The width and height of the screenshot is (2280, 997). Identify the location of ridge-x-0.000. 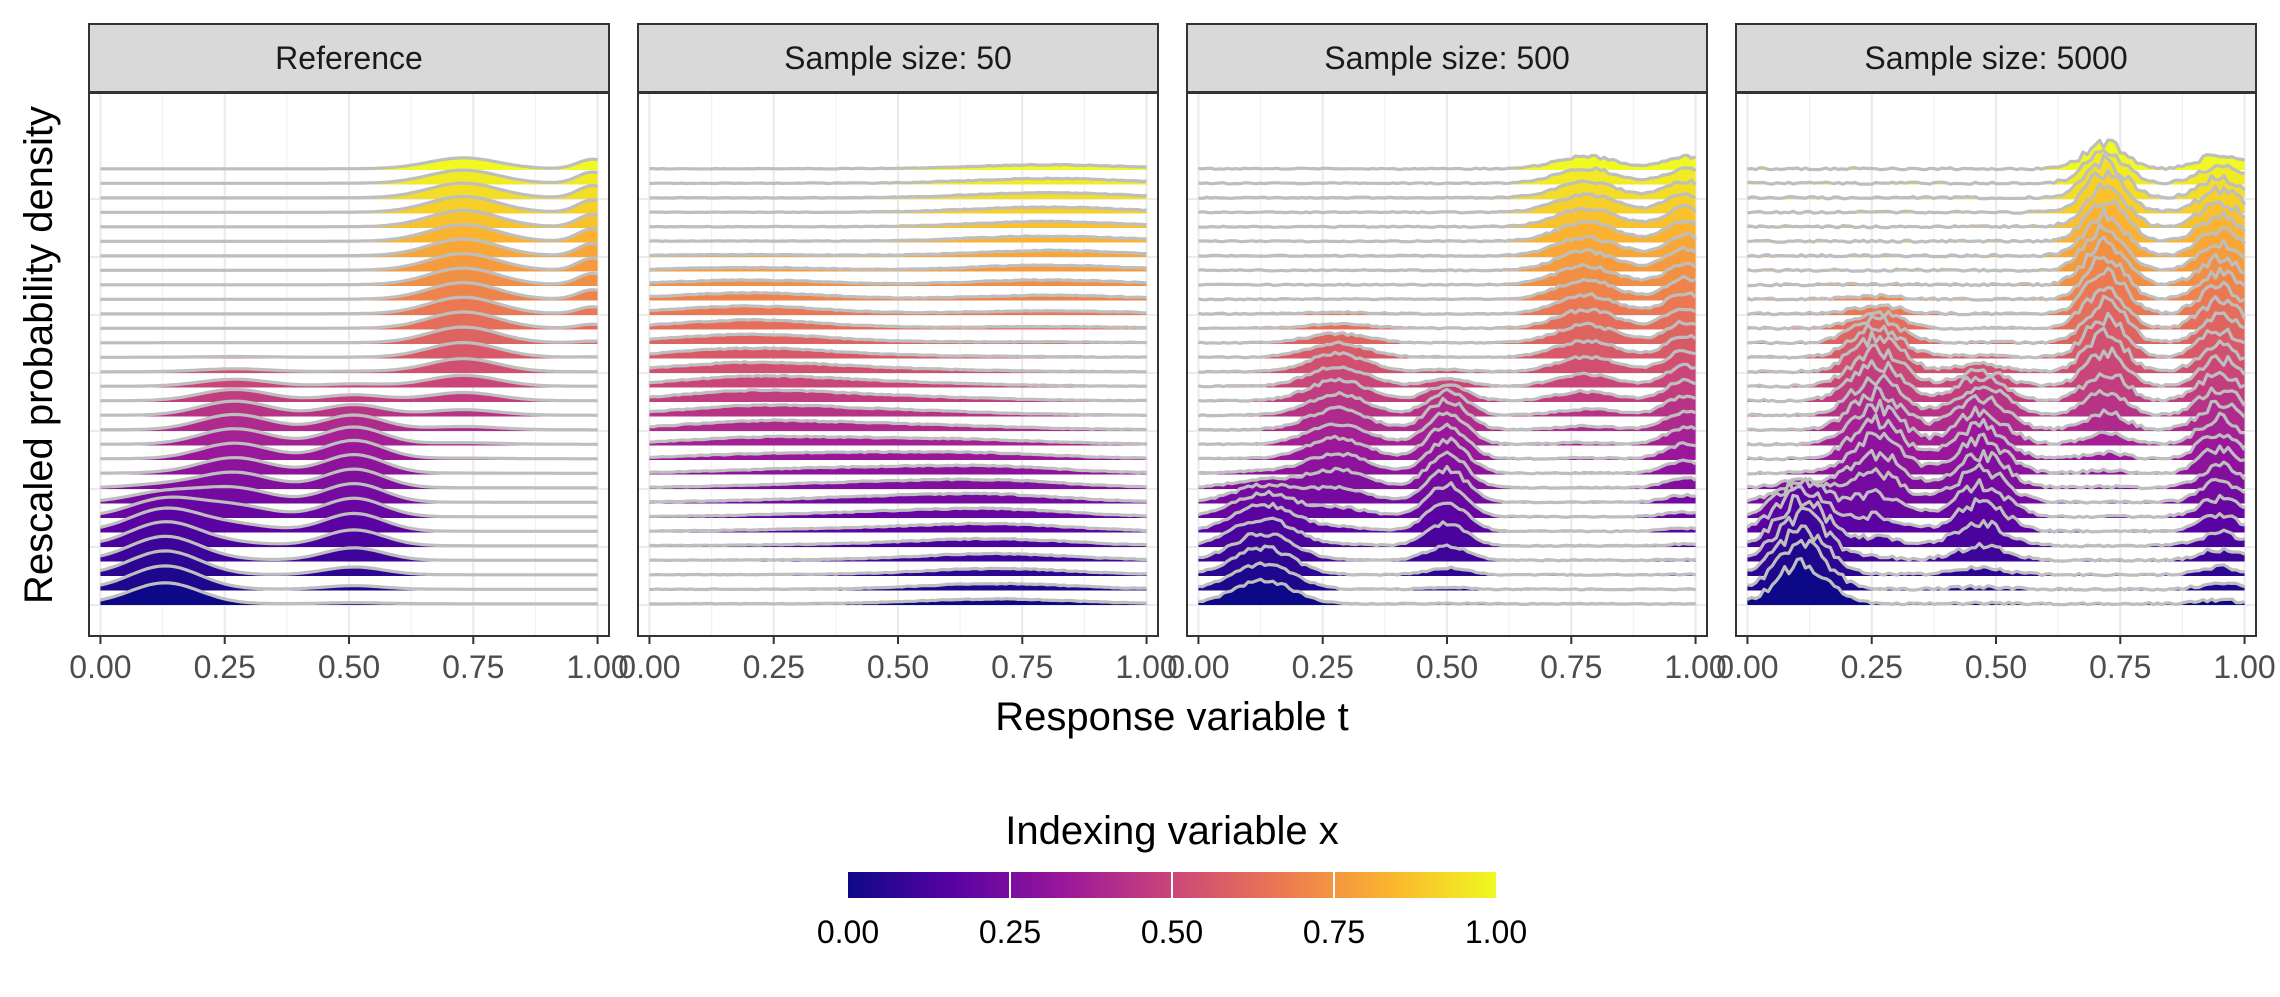
(1447, 591).